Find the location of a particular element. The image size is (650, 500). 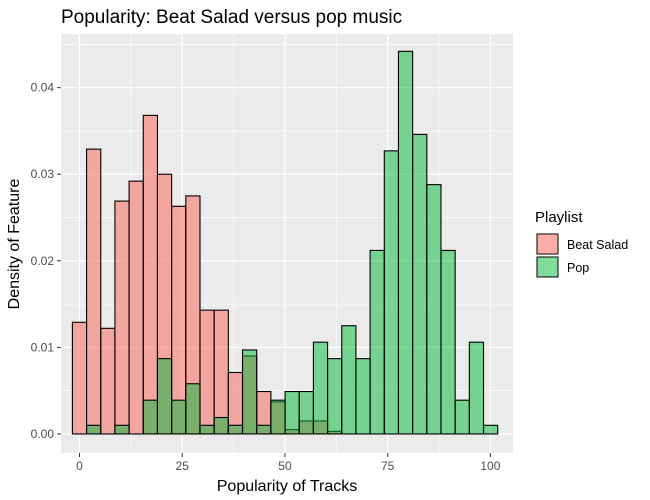

chart-title: Popularity: Beat Salad versus pop music is located at coordinates (231, 17).